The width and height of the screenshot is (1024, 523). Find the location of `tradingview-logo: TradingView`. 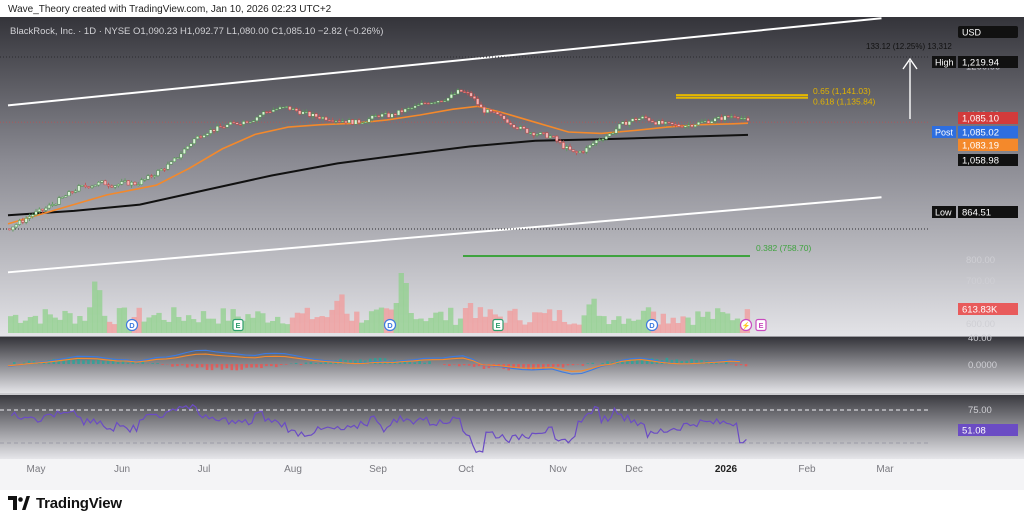

tradingview-logo: TradingView is located at coordinates (65, 503).